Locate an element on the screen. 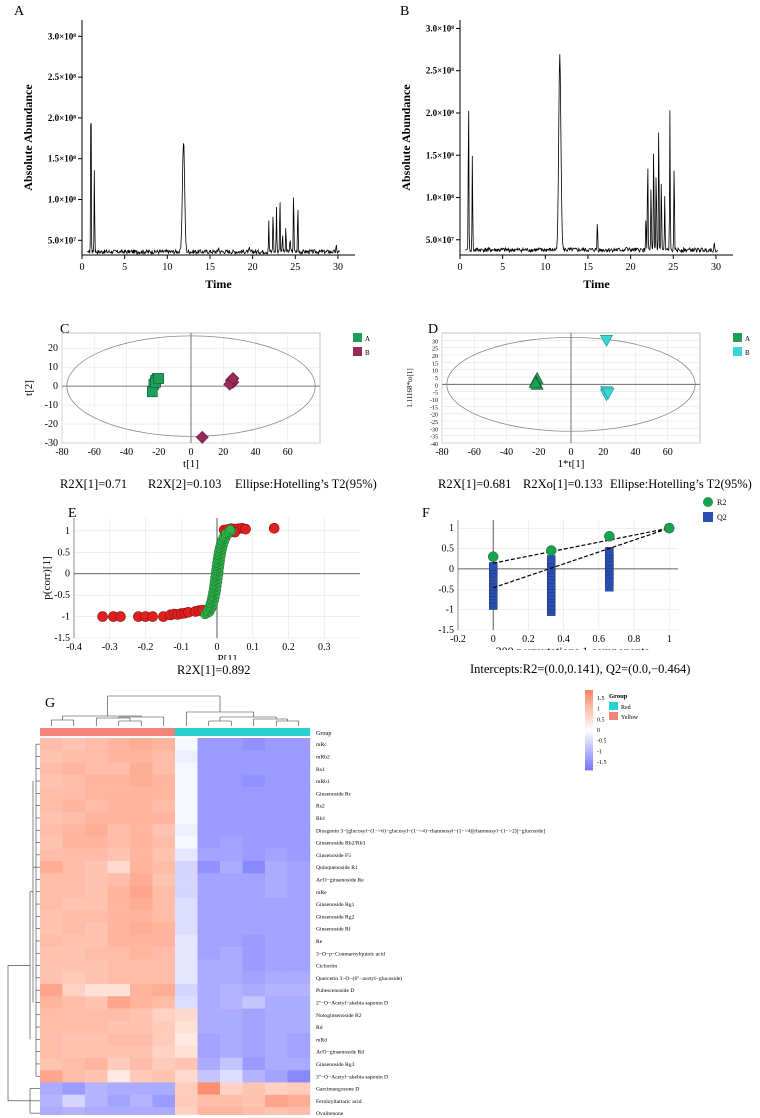  color-scale-label: 0 is located at coordinates (598, 731).